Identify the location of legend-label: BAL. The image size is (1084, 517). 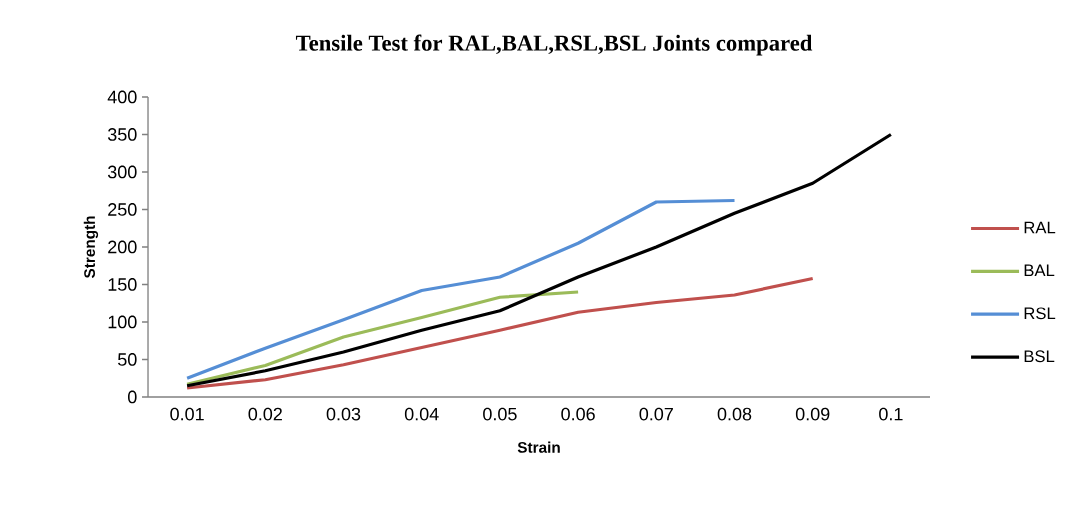
(1039, 270).